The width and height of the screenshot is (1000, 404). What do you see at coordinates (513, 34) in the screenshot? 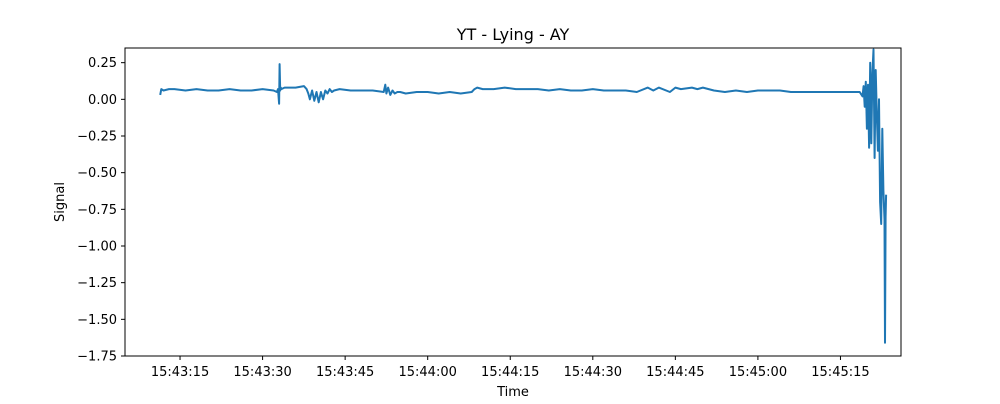
I see `chart-title: YT - Lying - AY` at bounding box center [513, 34].